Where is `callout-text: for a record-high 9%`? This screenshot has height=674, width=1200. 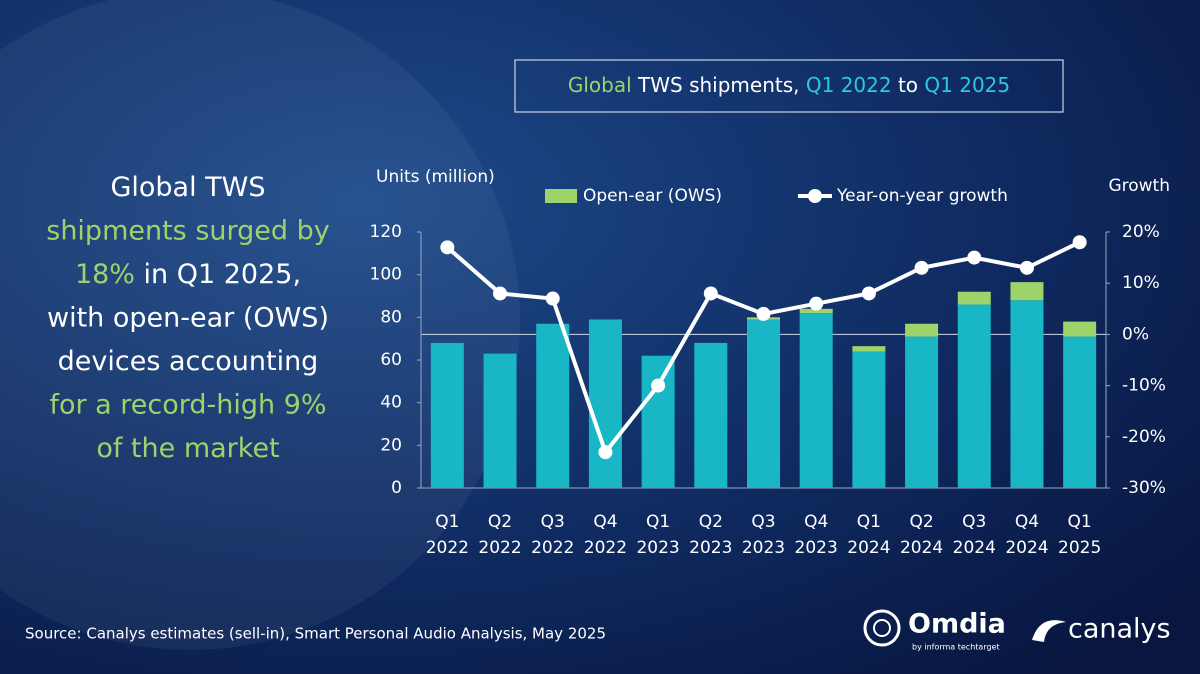
callout-text: for a record-high 9% is located at coordinates (187, 404).